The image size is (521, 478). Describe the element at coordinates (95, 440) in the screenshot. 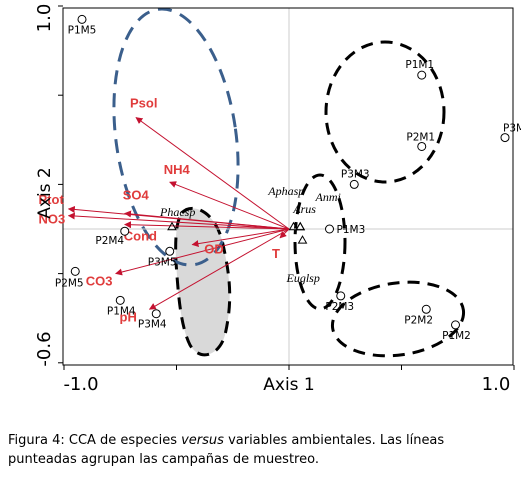

I see `caption-prefix: Figura 4: CCA de especies` at that location.